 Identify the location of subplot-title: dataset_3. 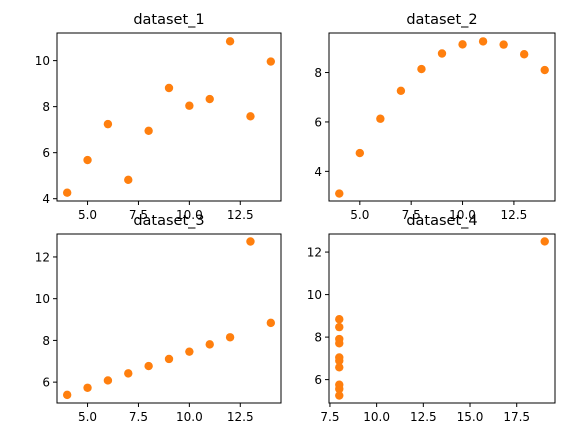
(168, 221).